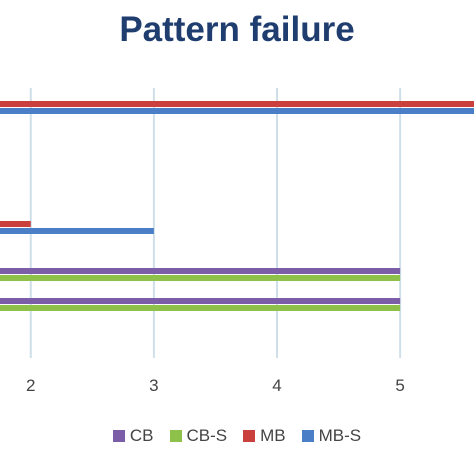 This screenshot has height=474, width=474. Describe the element at coordinates (237, 436) in the screenshot. I see `legend: CB CB-S MB MB-S` at that location.